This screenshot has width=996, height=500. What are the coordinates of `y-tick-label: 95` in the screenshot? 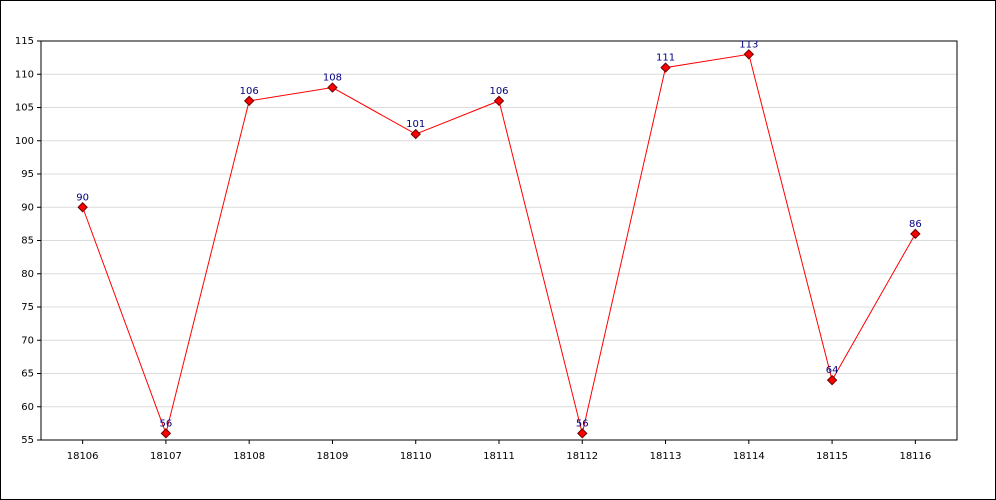 It's located at (27, 174).